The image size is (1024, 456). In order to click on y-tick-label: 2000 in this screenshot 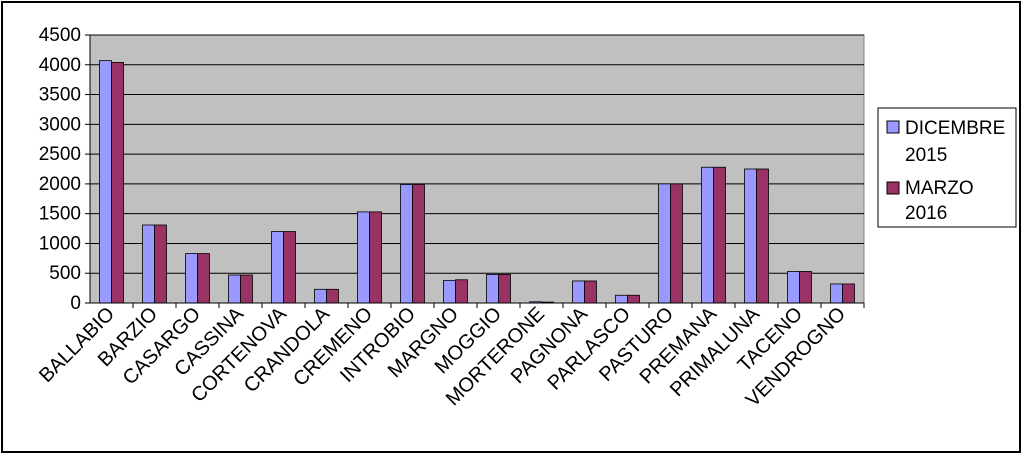, I will do `click(60, 184)`.